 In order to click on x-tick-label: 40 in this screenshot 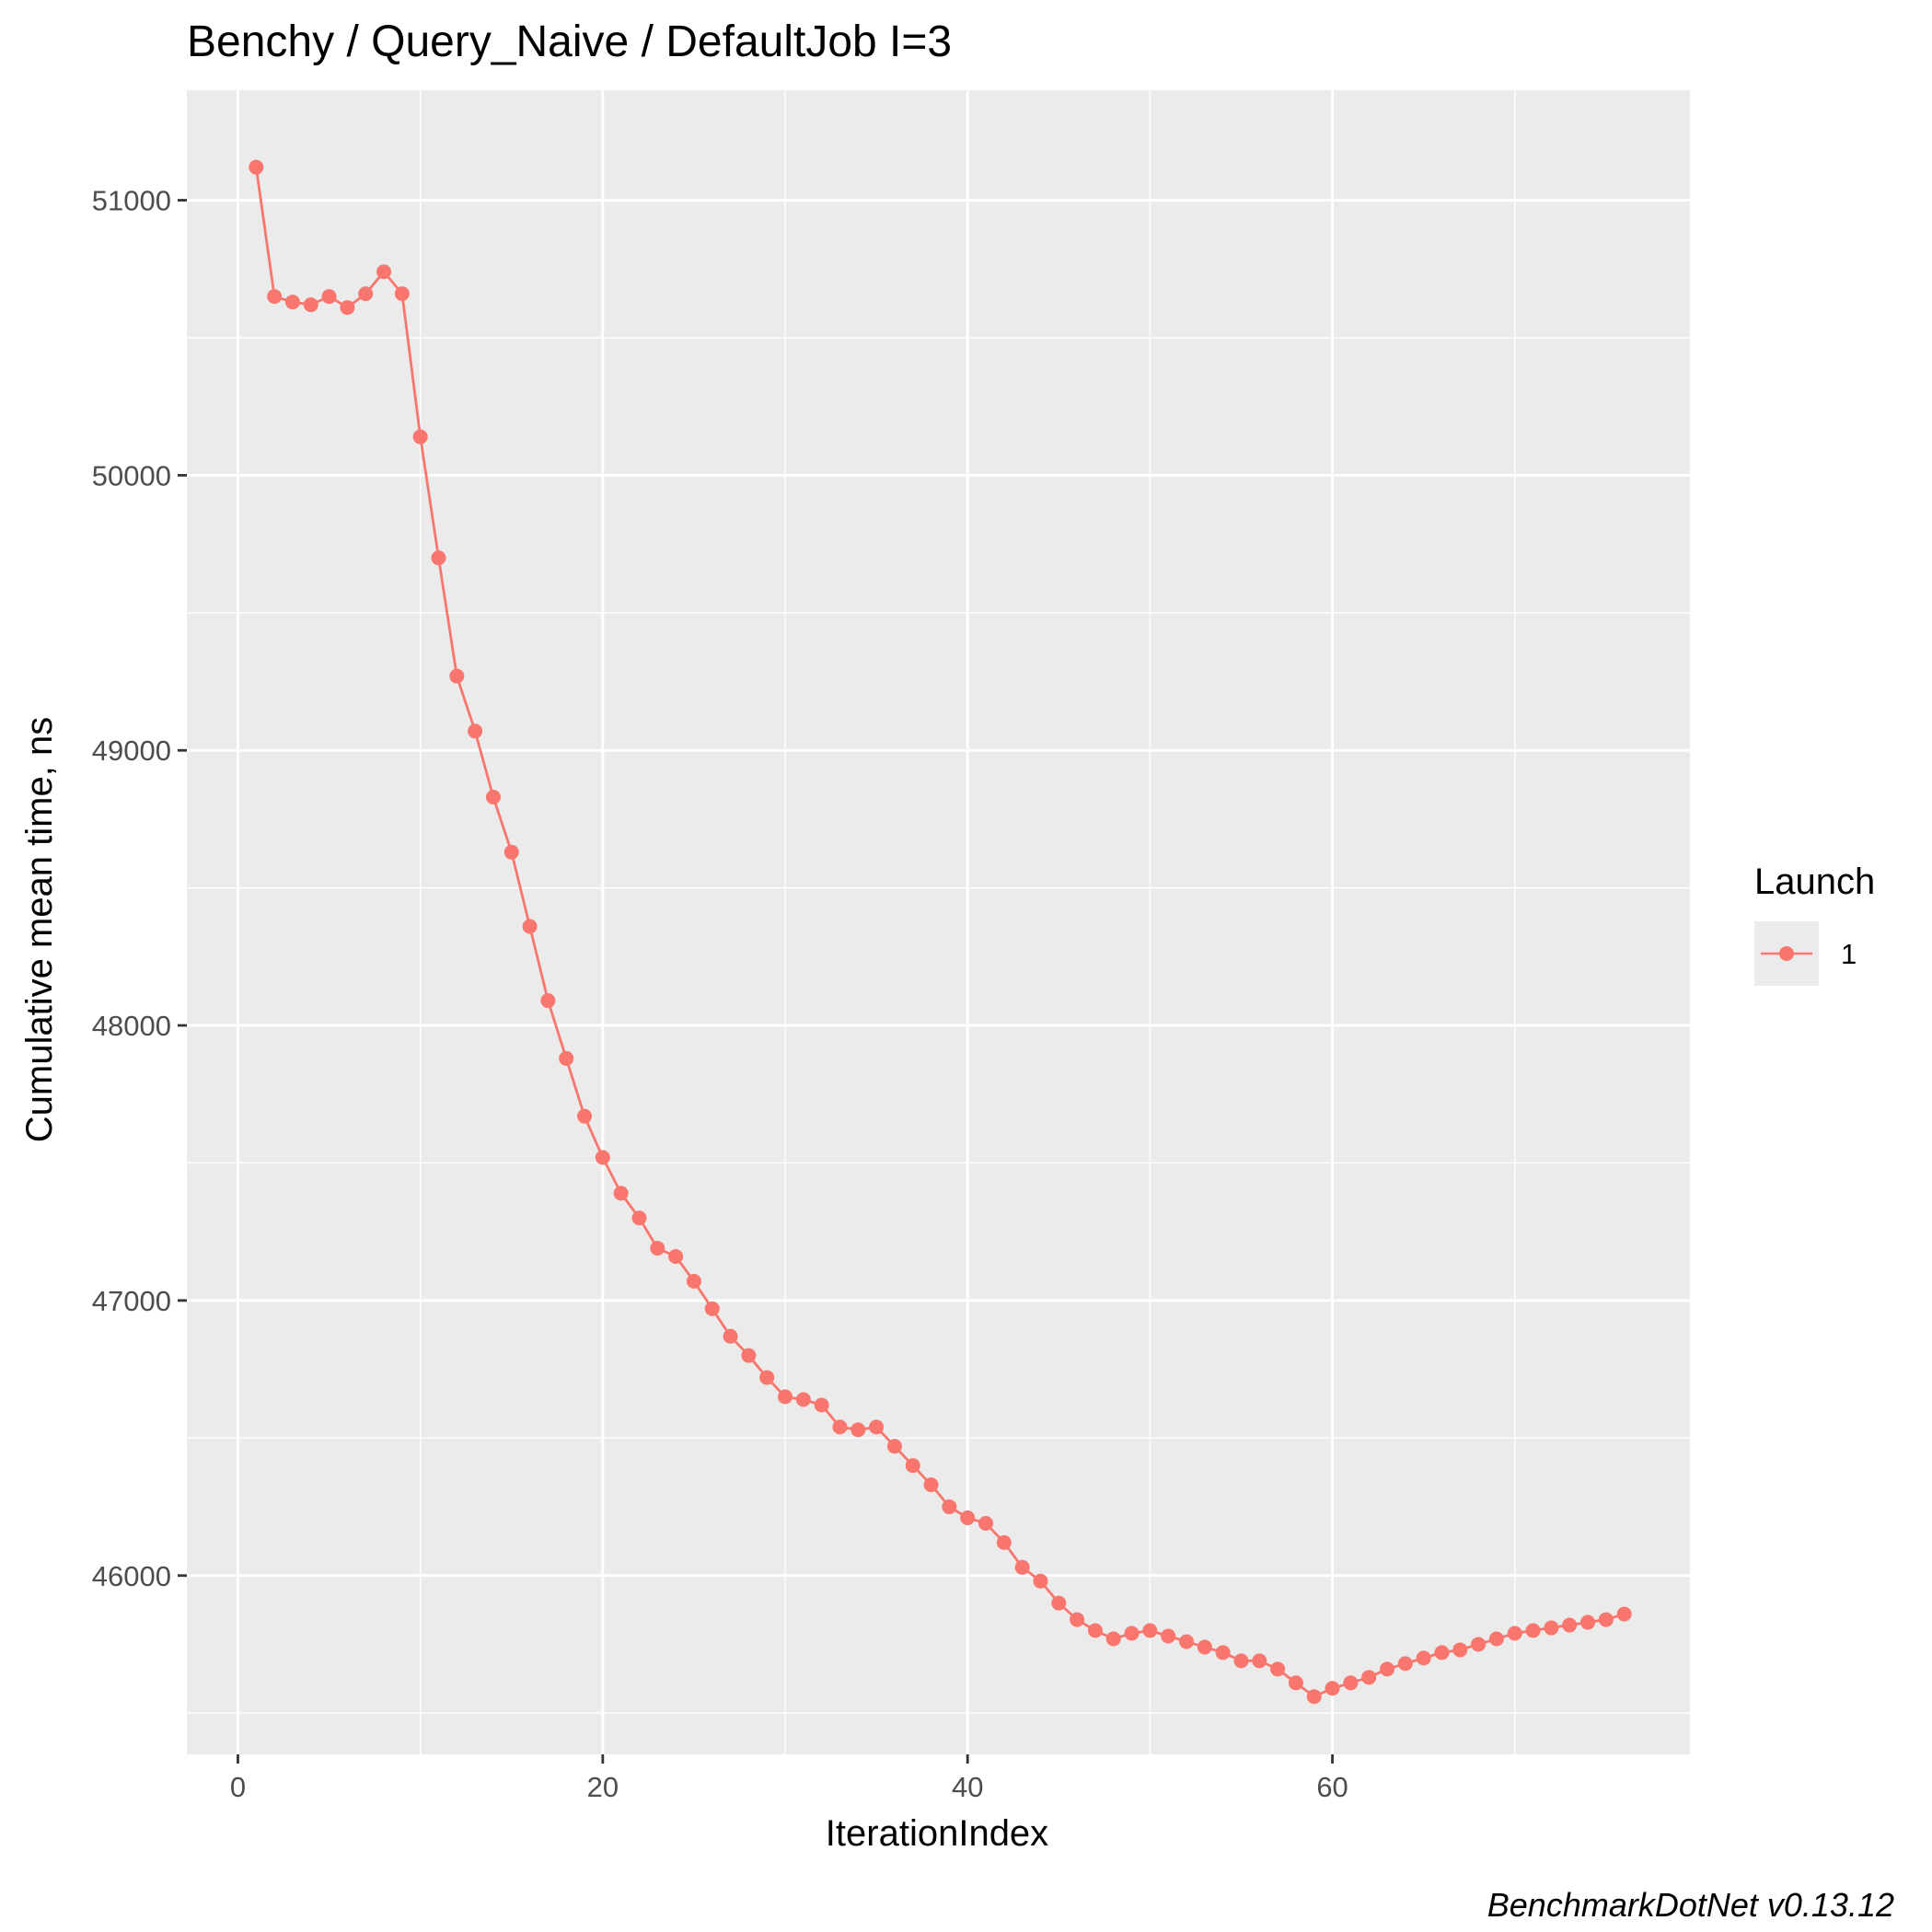, I will do `click(968, 1787)`.